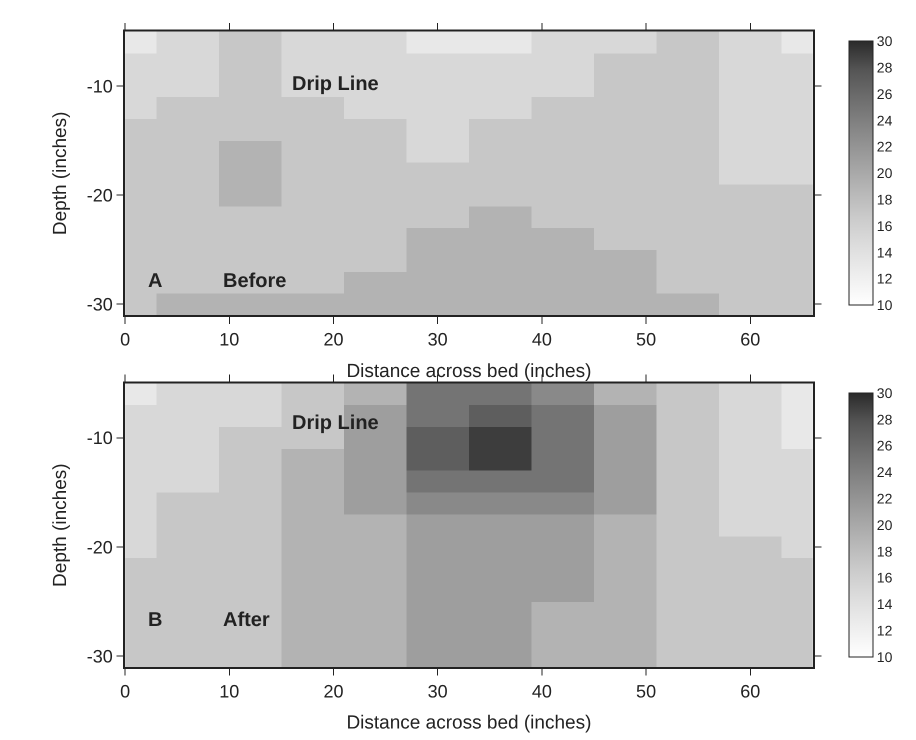  Describe the element at coordinates (246, 620) in the screenshot. I see `annotation: After` at that location.